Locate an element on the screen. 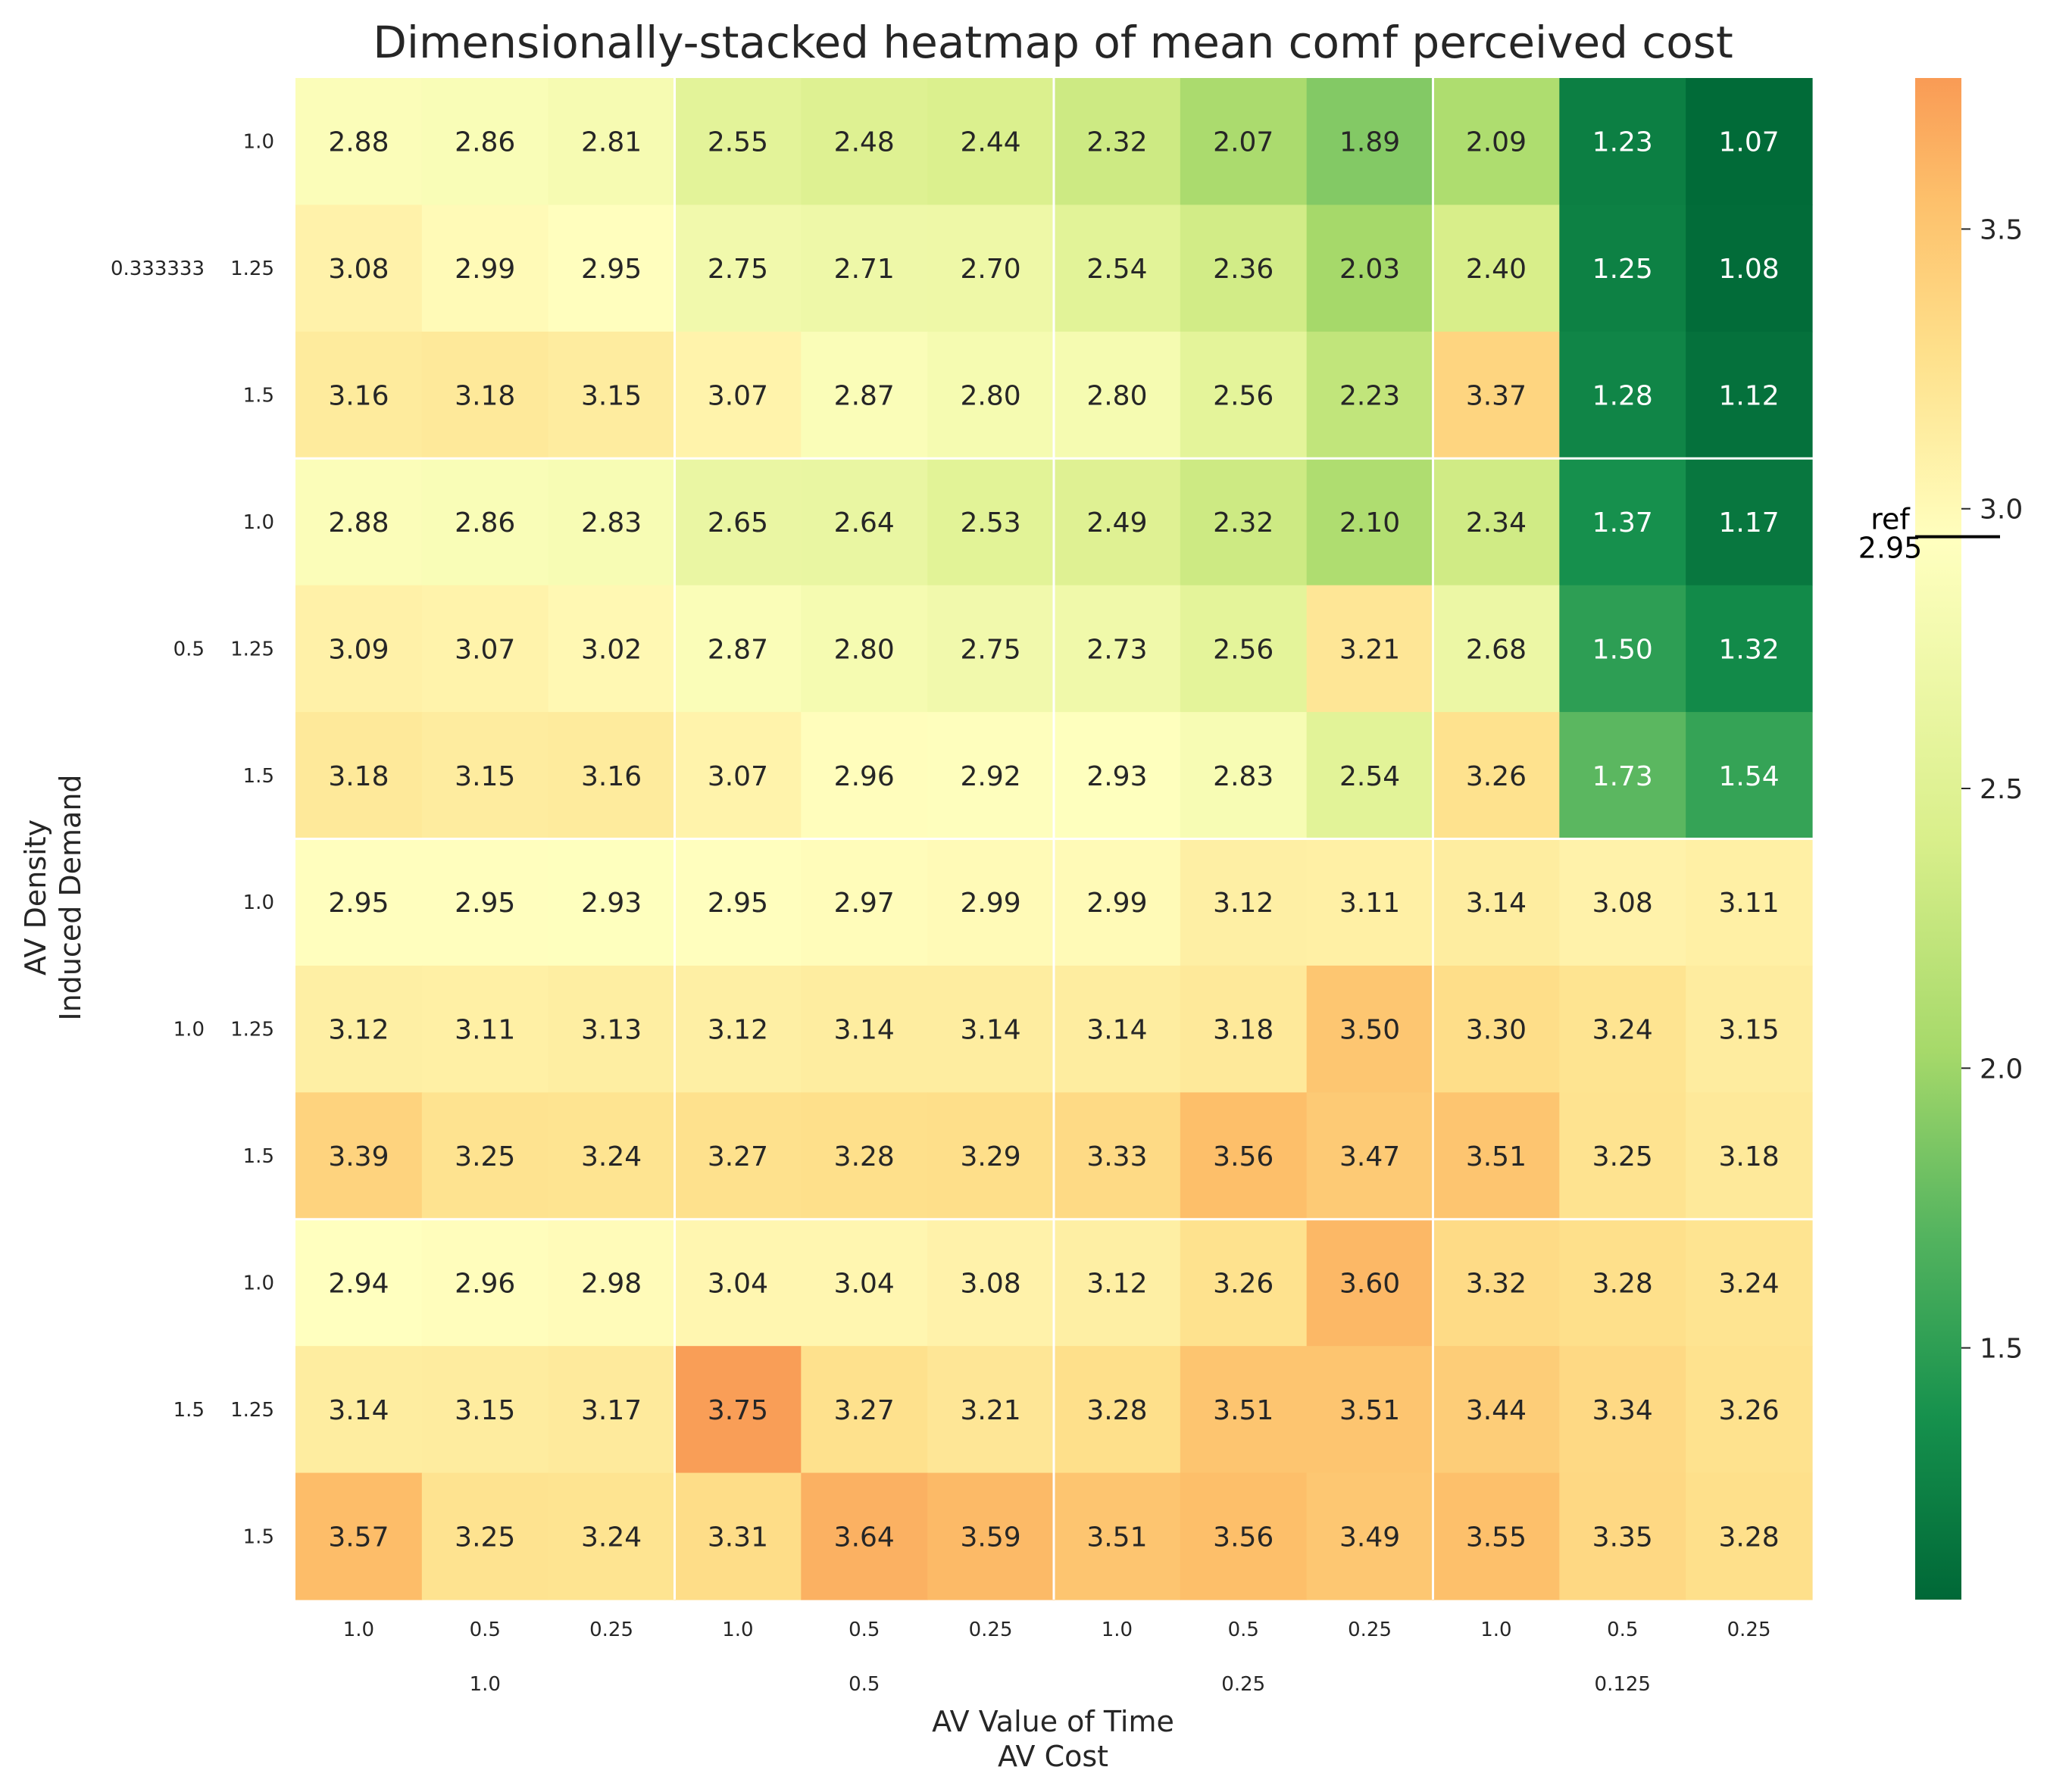 This screenshot has width=2072, height=1792. cell-value-label: 3.17 is located at coordinates (611, 1410).